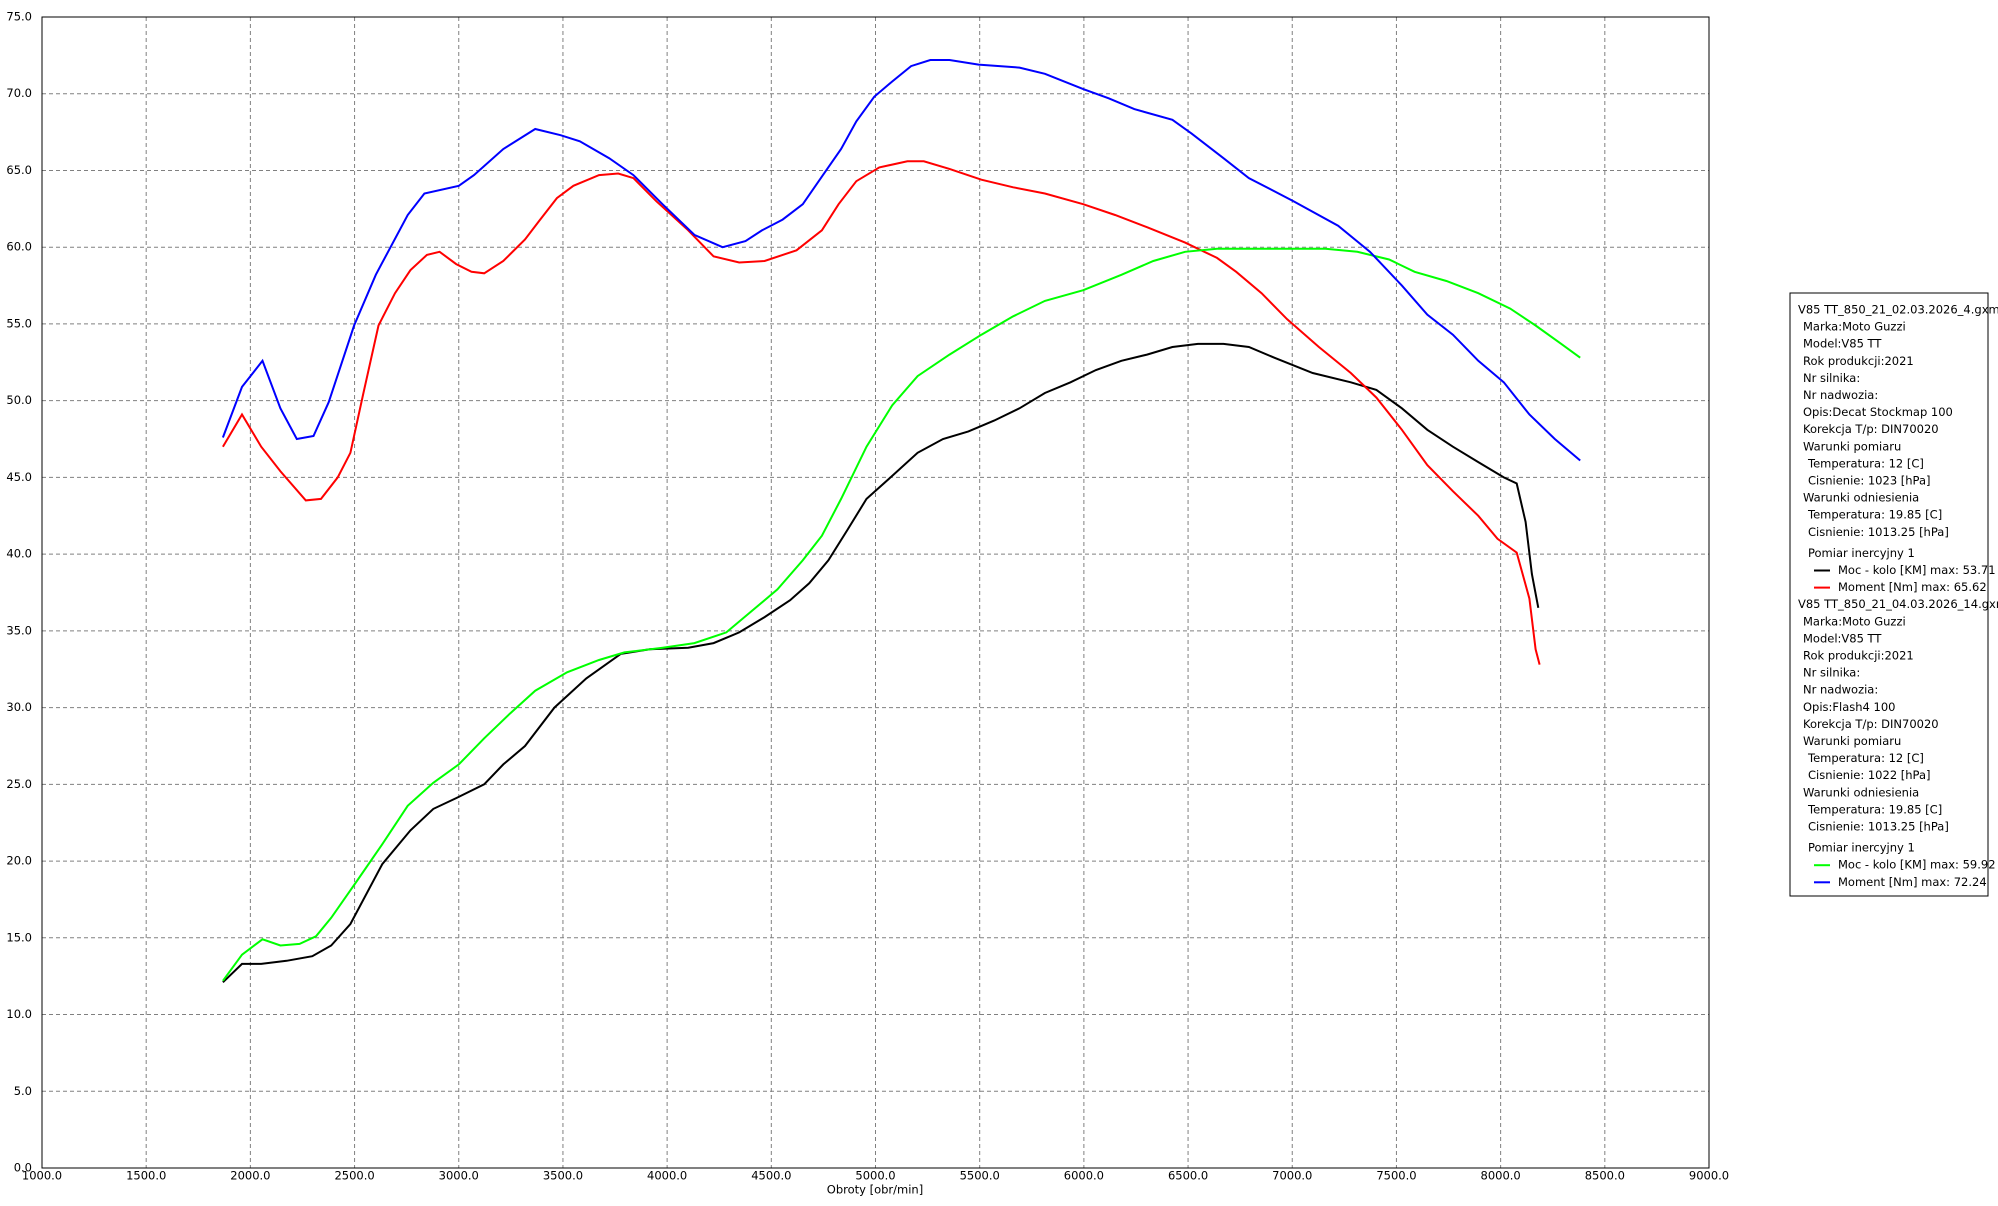  What do you see at coordinates (19, 784) in the screenshot?
I see `y-tick-label: 25.0` at bounding box center [19, 784].